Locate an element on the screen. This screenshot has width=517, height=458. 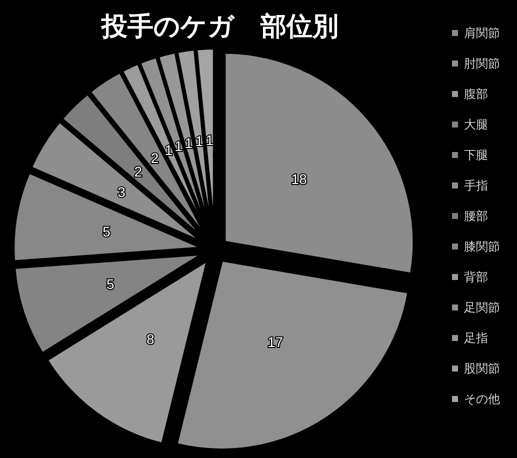
data-label: 17 is located at coordinates (275, 342).